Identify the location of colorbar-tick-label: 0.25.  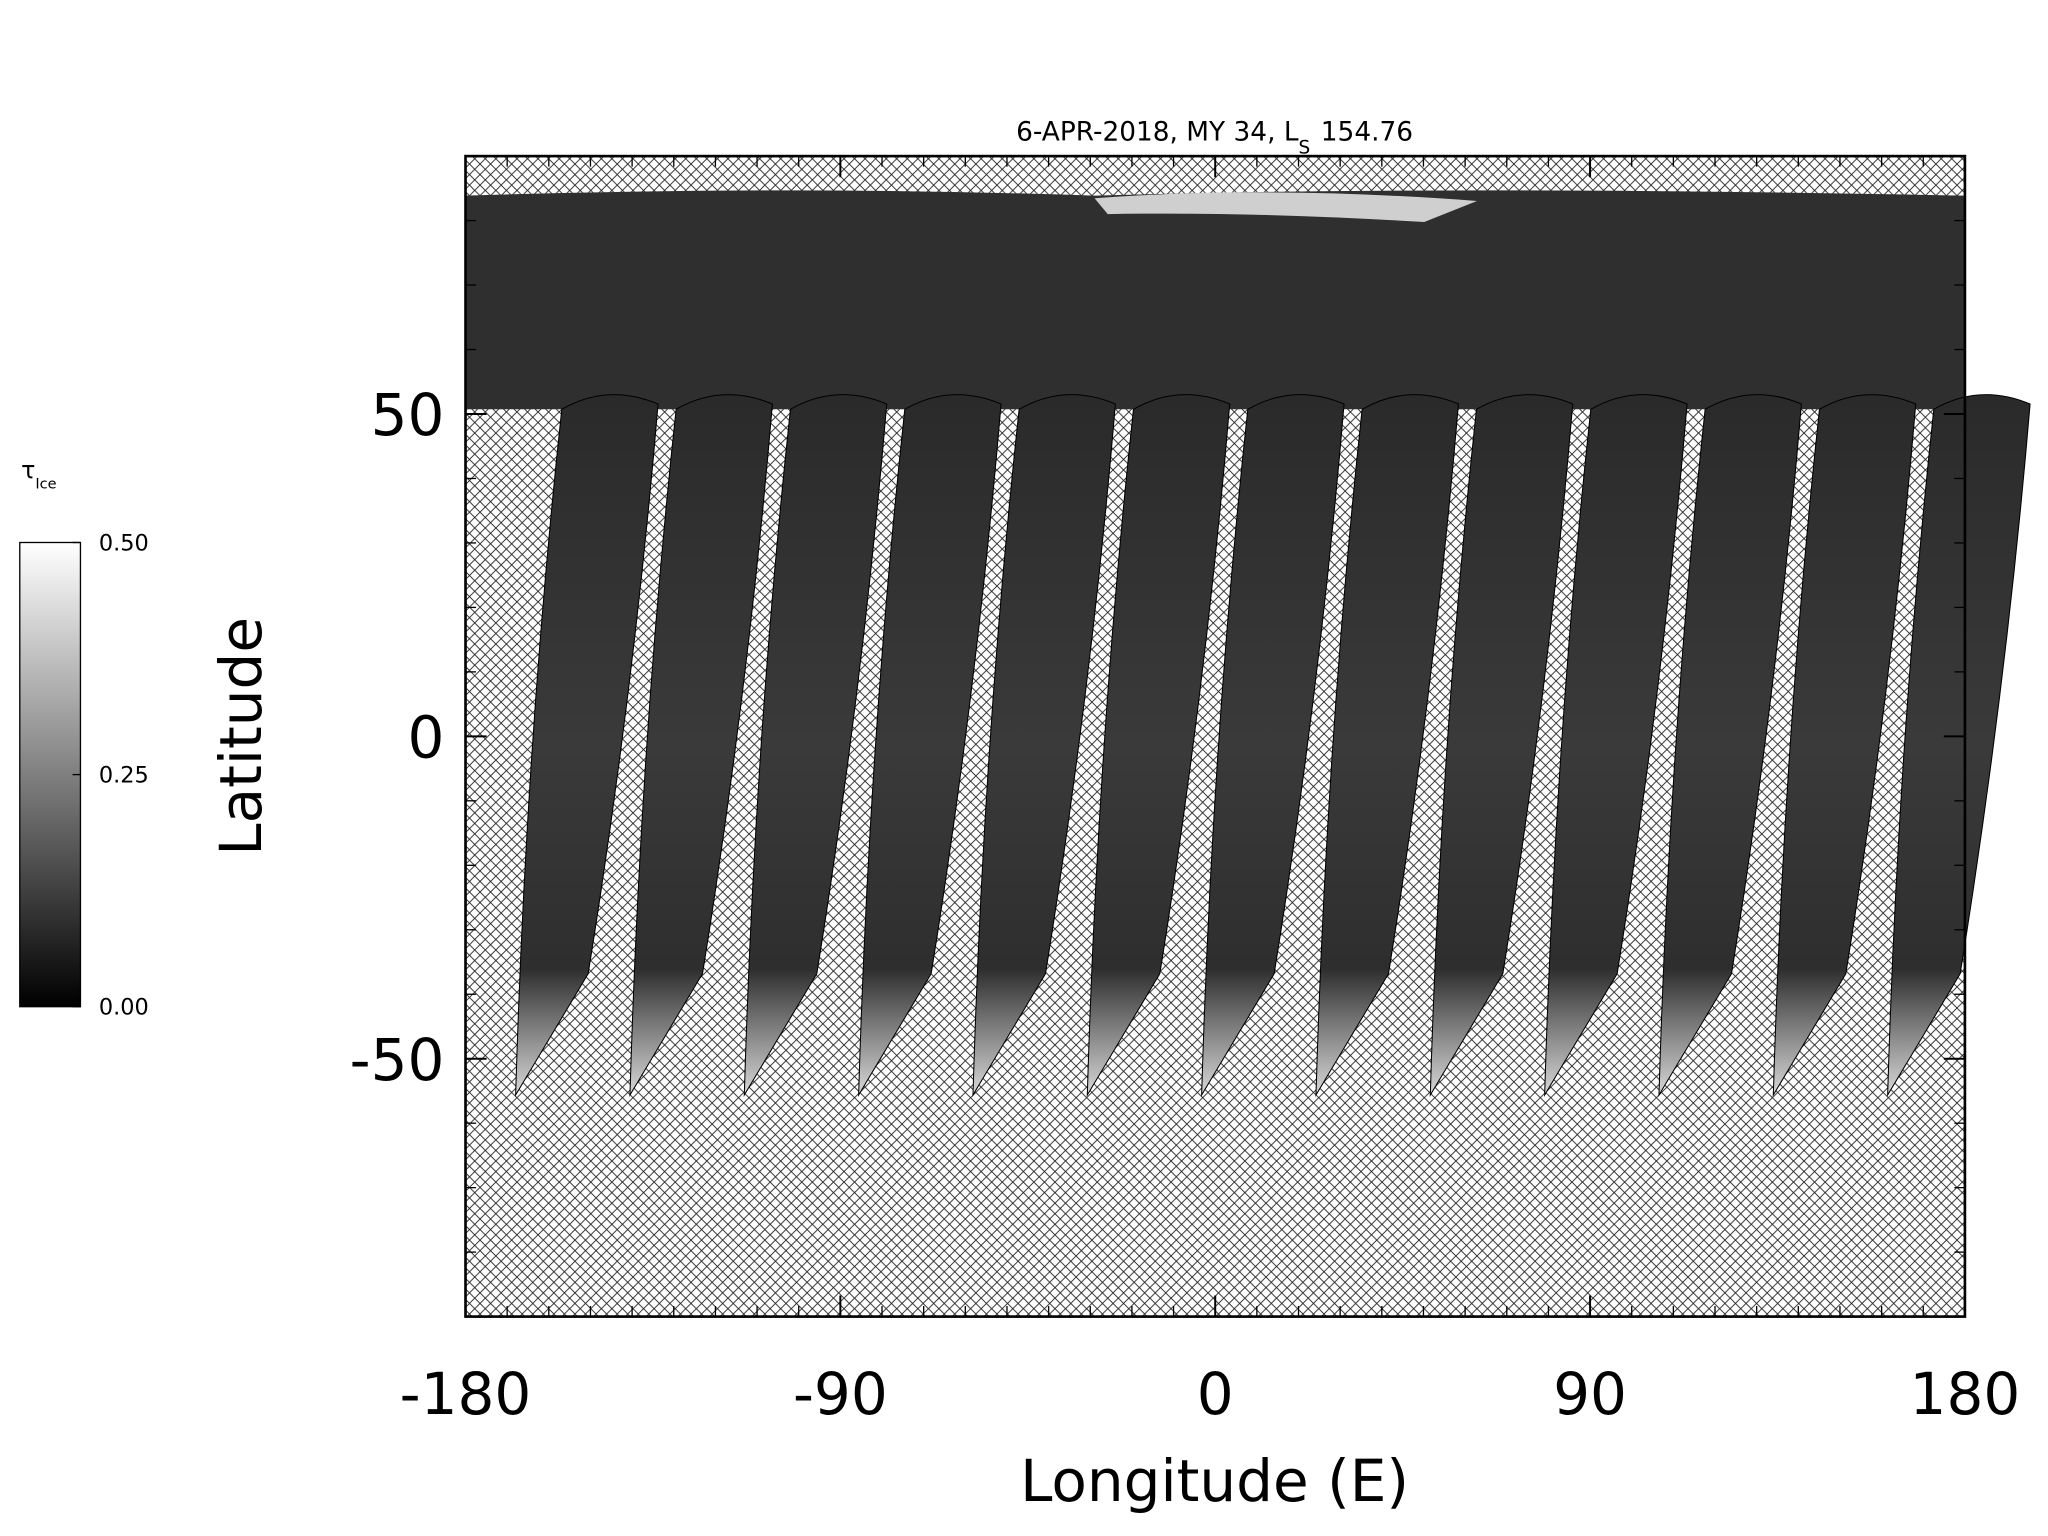
(124, 776).